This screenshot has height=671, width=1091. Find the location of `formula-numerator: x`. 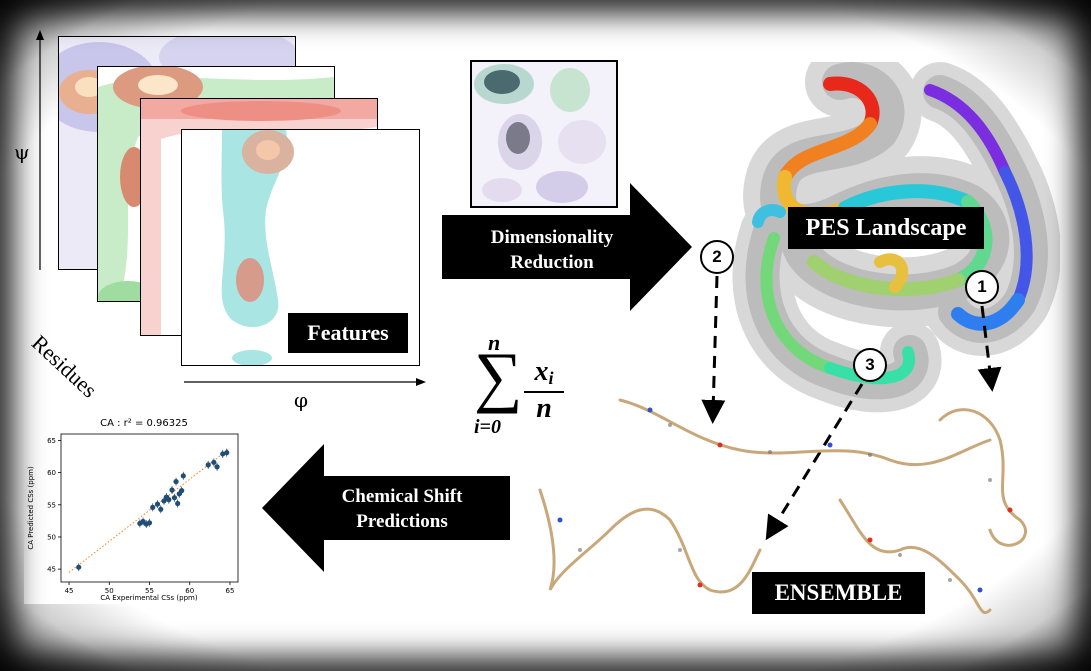

formula-numerator: x is located at coordinates (541, 371).